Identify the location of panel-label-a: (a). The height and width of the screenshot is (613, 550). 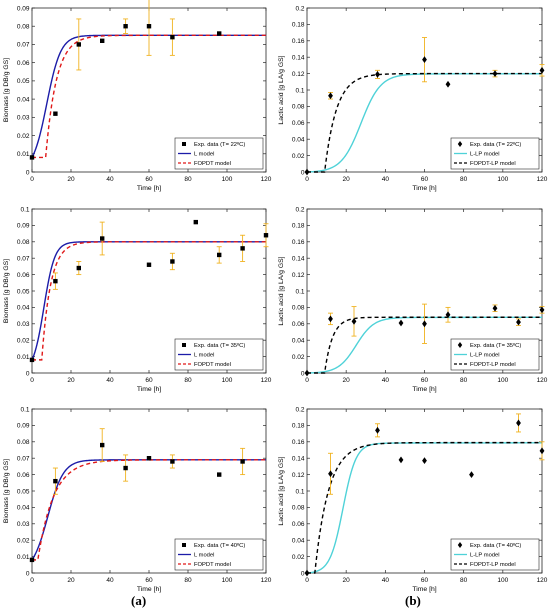
(139, 600).